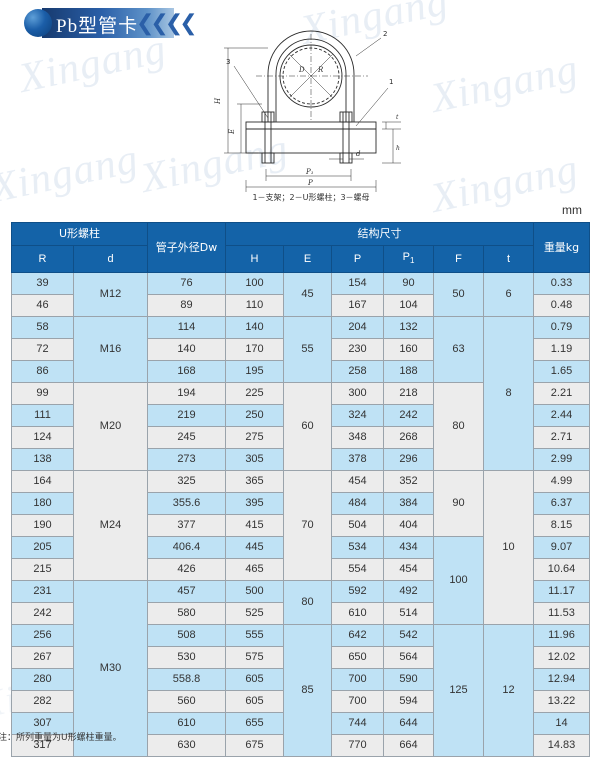 This screenshot has width=600, height=757. What do you see at coordinates (561, 526) in the screenshot?
I see `cell-weight: 8.15` at bounding box center [561, 526].